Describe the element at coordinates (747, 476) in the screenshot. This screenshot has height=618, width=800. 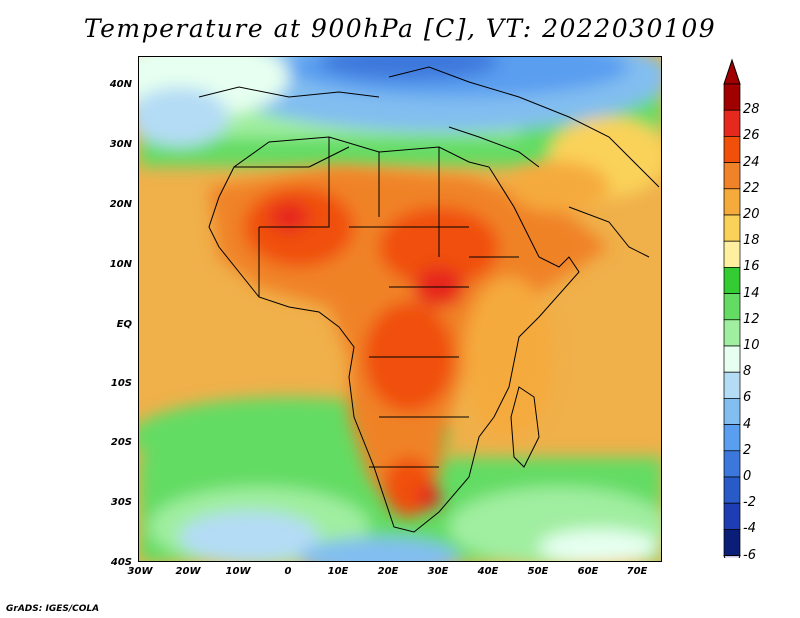
I see `colorbar-label: 0` at that location.